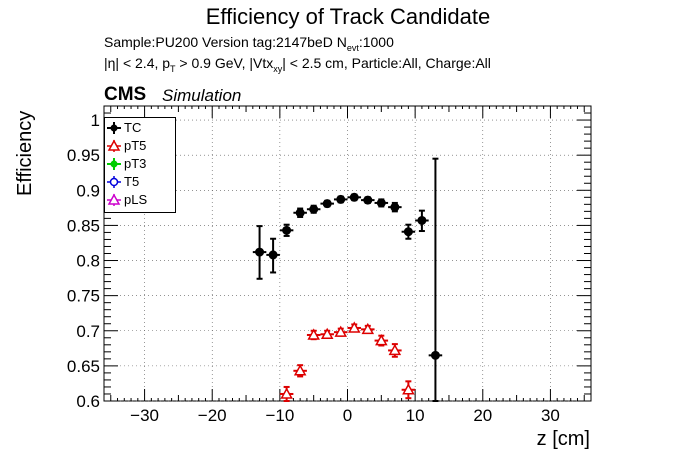 The height and width of the screenshot is (472, 696). I want to click on chart-title: Efficiency of Track Candidate, so click(348, 16).